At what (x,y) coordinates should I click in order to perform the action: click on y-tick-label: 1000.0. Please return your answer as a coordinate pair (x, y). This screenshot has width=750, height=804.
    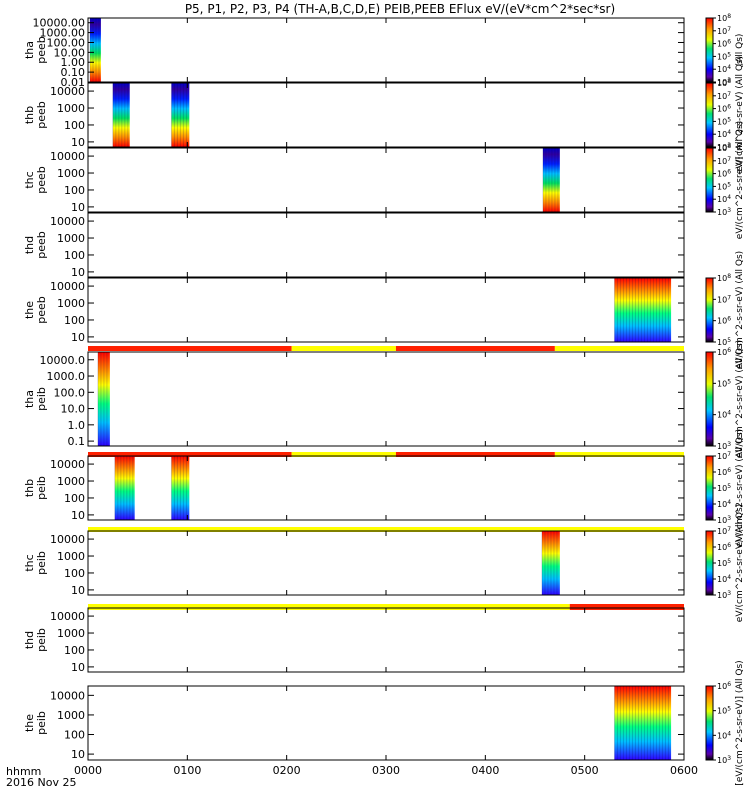
    Looking at the image, I should click on (66, 376).